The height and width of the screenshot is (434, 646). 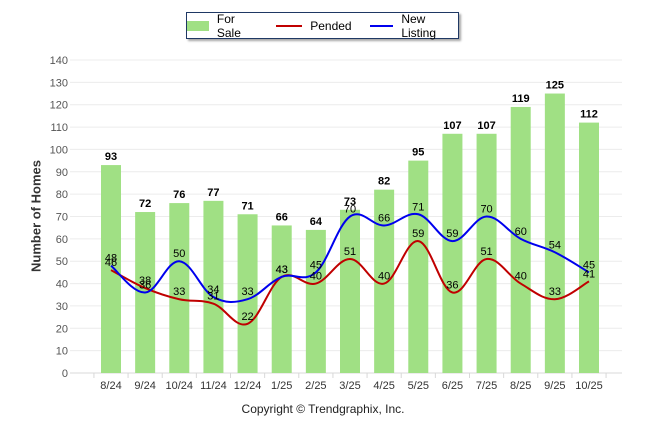 What do you see at coordinates (247, 206) in the screenshot?
I see `bar-value-label: 71` at bounding box center [247, 206].